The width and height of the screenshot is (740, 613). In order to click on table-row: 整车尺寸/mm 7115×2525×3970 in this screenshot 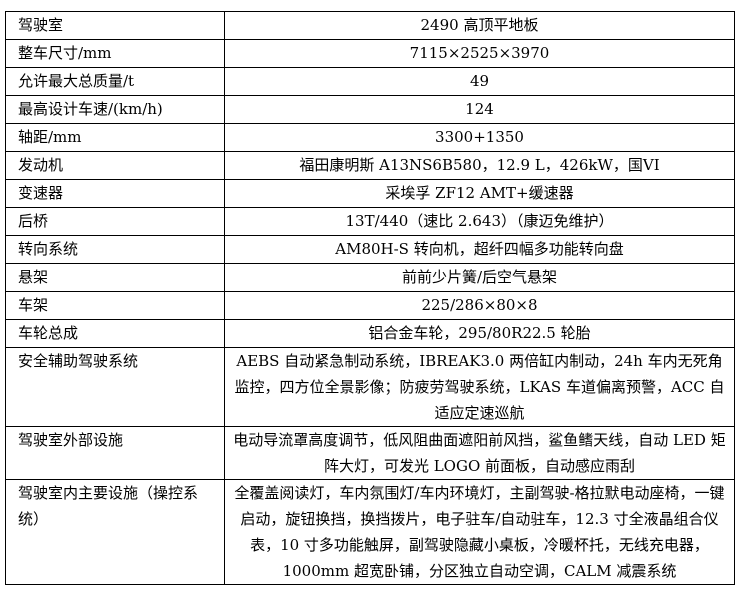, I will do `click(370, 53)`.